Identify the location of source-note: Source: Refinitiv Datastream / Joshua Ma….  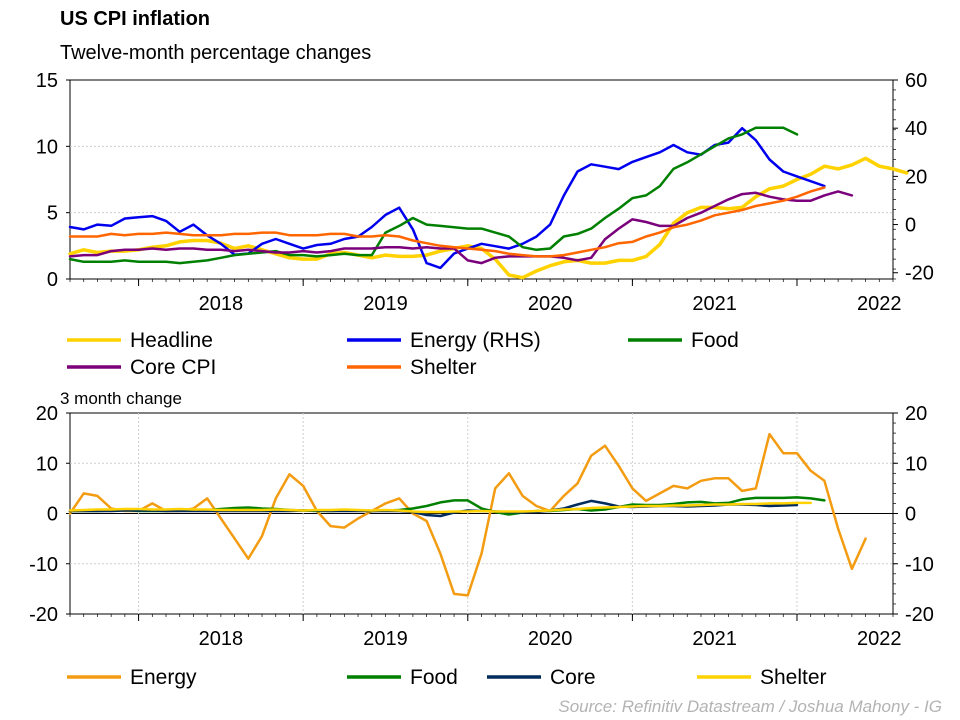
(750, 706).